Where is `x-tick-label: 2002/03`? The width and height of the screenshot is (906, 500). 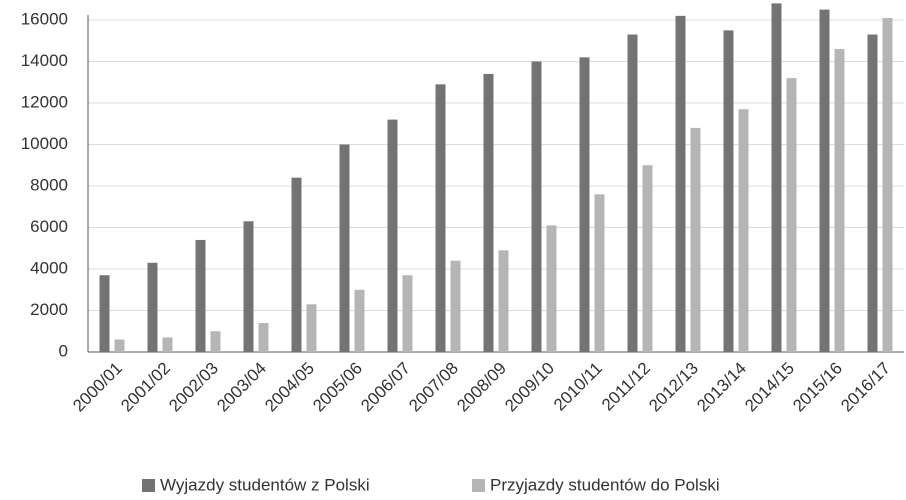 x-tick-label: 2002/03 is located at coordinates (193, 387).